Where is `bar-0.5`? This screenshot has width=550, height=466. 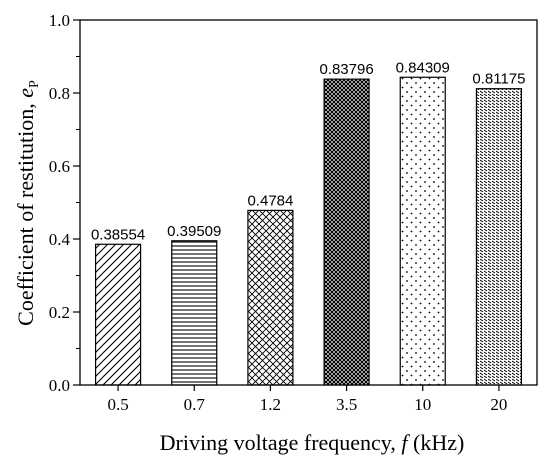
bar-0.5 is located at coordinates (118, 314).